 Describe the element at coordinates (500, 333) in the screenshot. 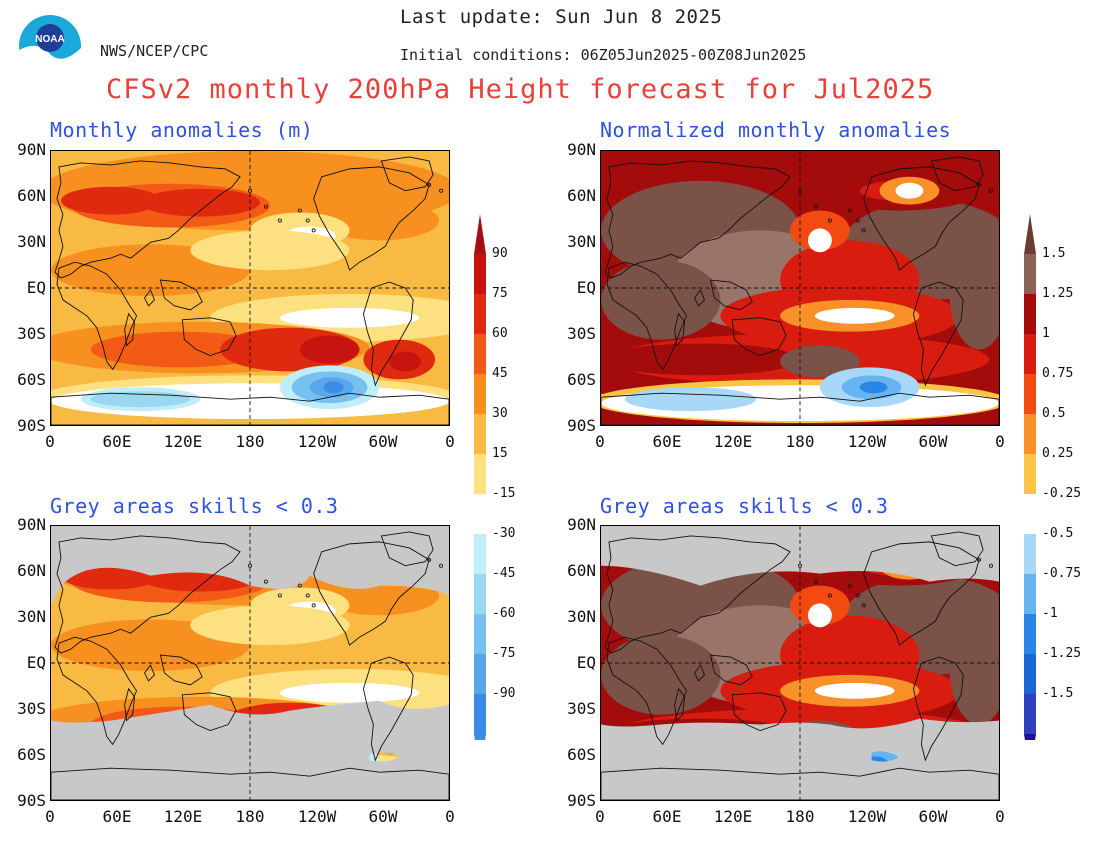

I see `colorbar-tick-label: 60` at that location.